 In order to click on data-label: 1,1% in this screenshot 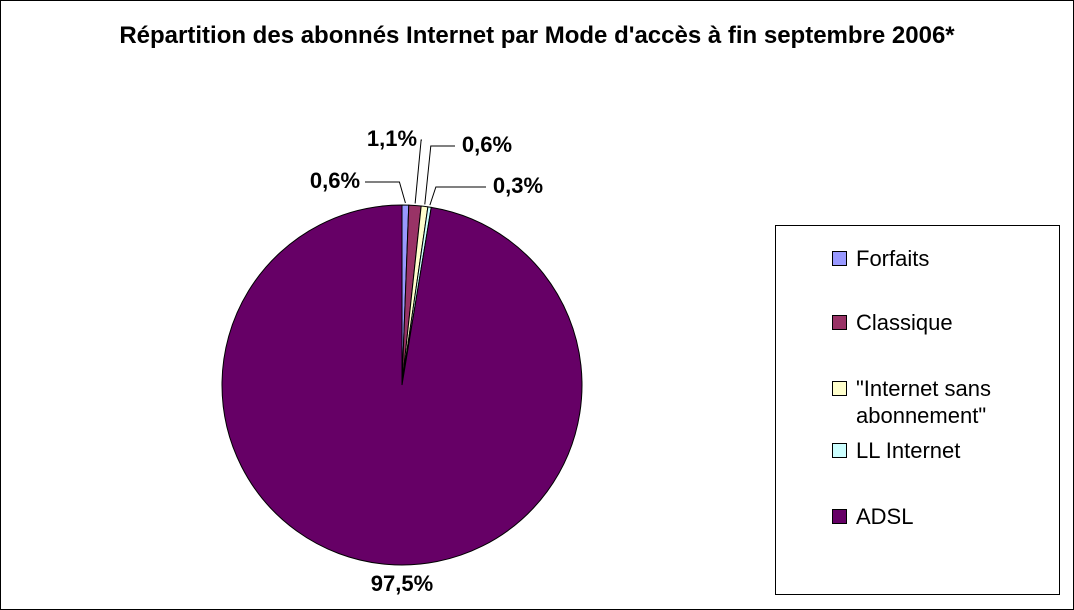, I will do `click(392, 138)`.